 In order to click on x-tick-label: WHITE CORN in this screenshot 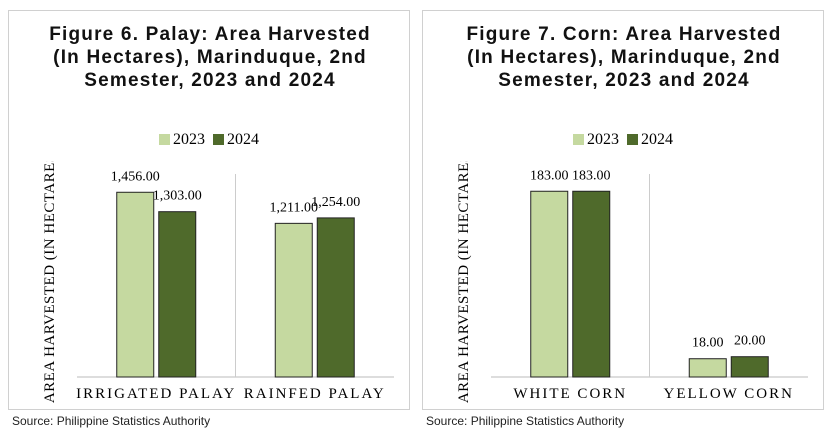, I will do `click(570, 394)`.